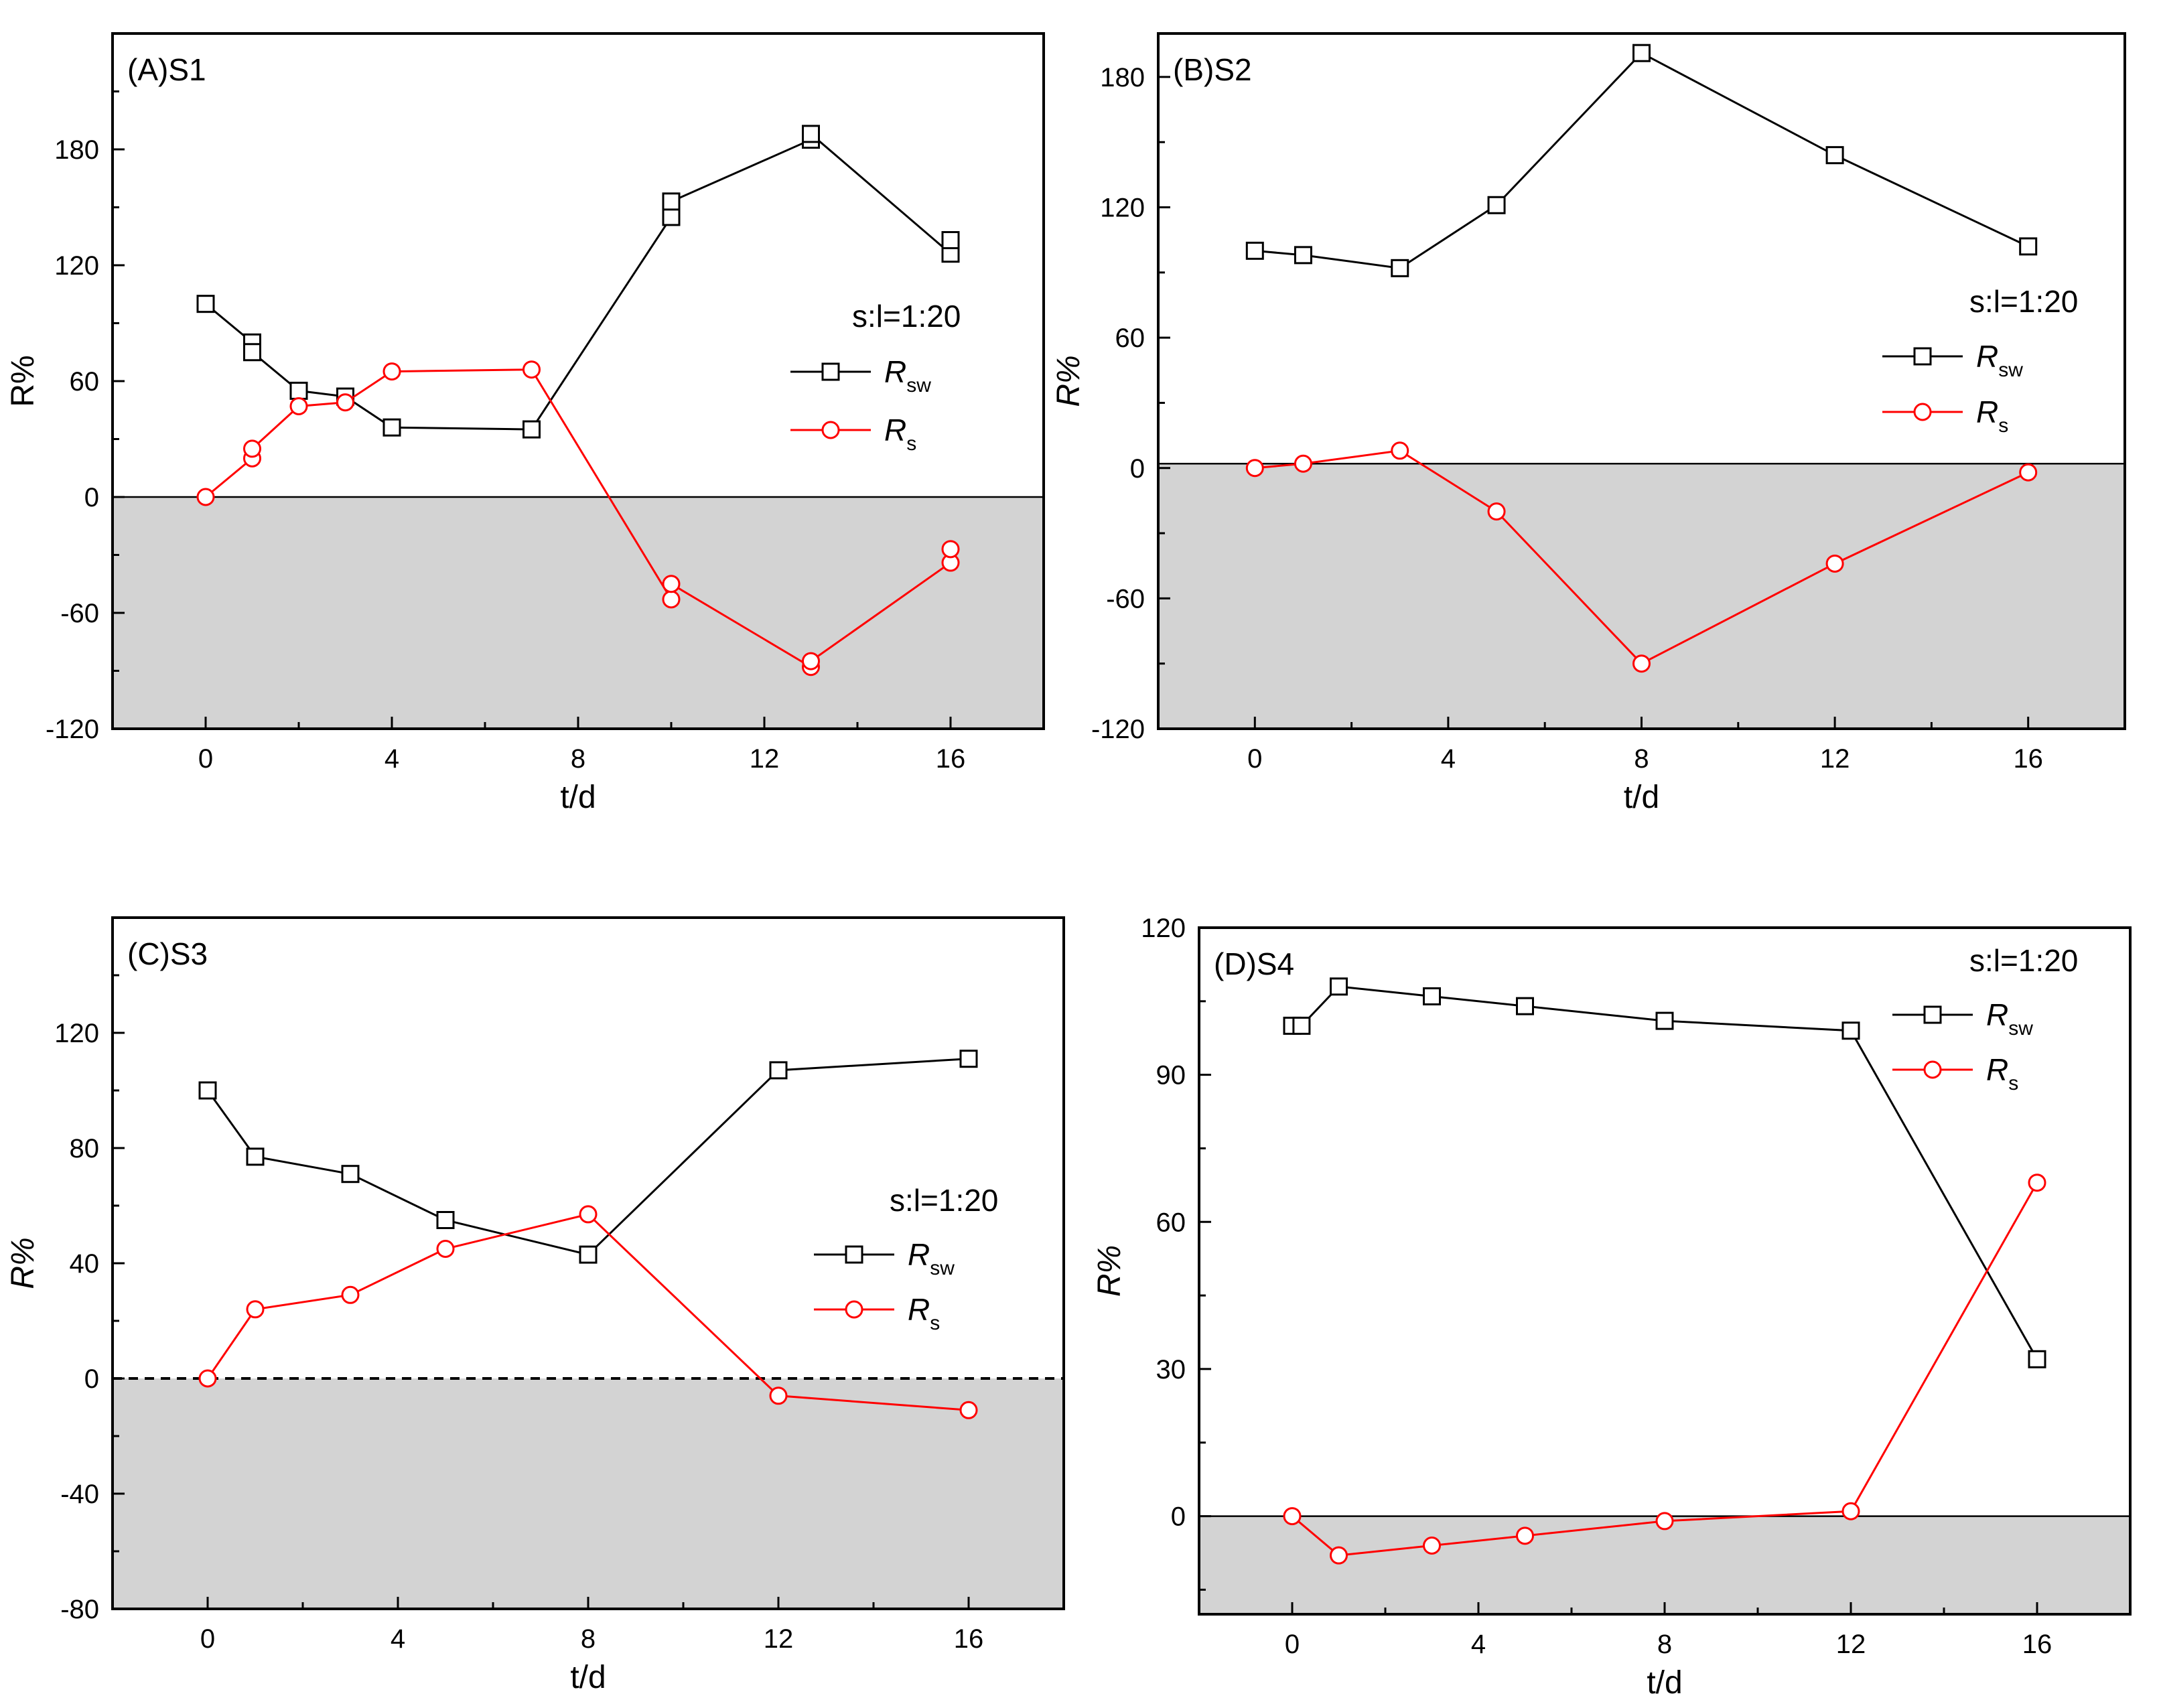  What do you see at coordinates (85, 1264) in the screenshot?
I see `y-tick-label: 40` at bounding box center [85, 1264].